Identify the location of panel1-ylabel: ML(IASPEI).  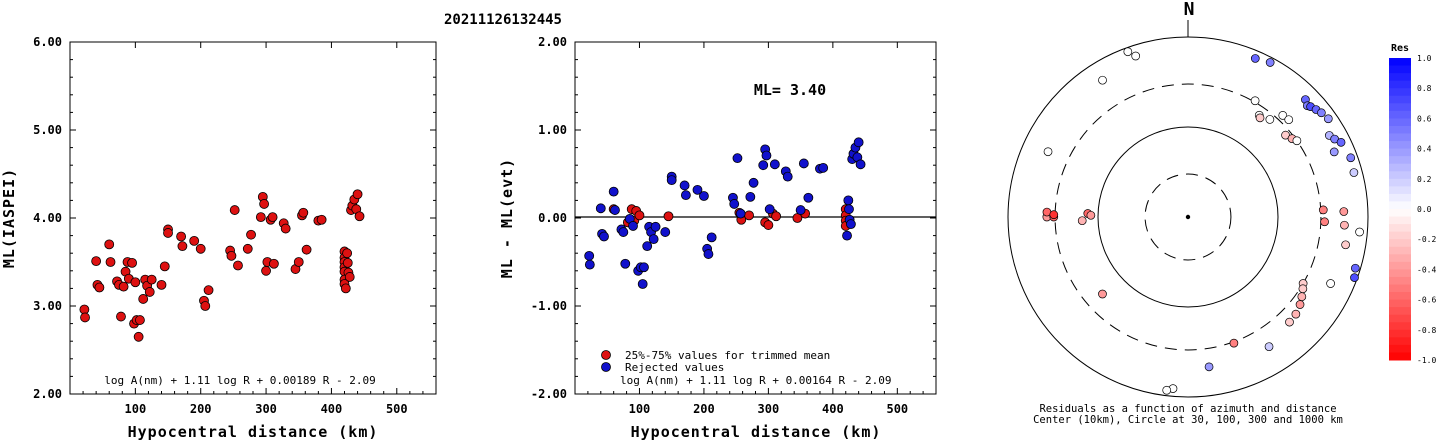
(9, 218).